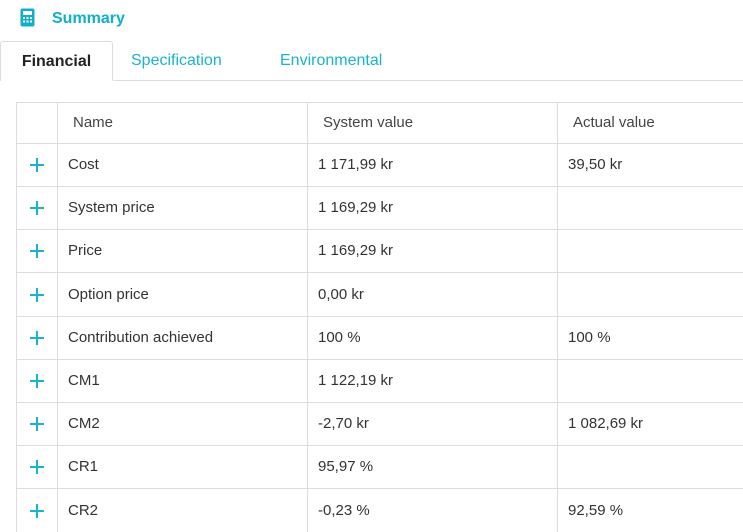  Describe the element at coordinates (433, 123) in the screenshot. I see `column-header-system-value: System value` at that location.